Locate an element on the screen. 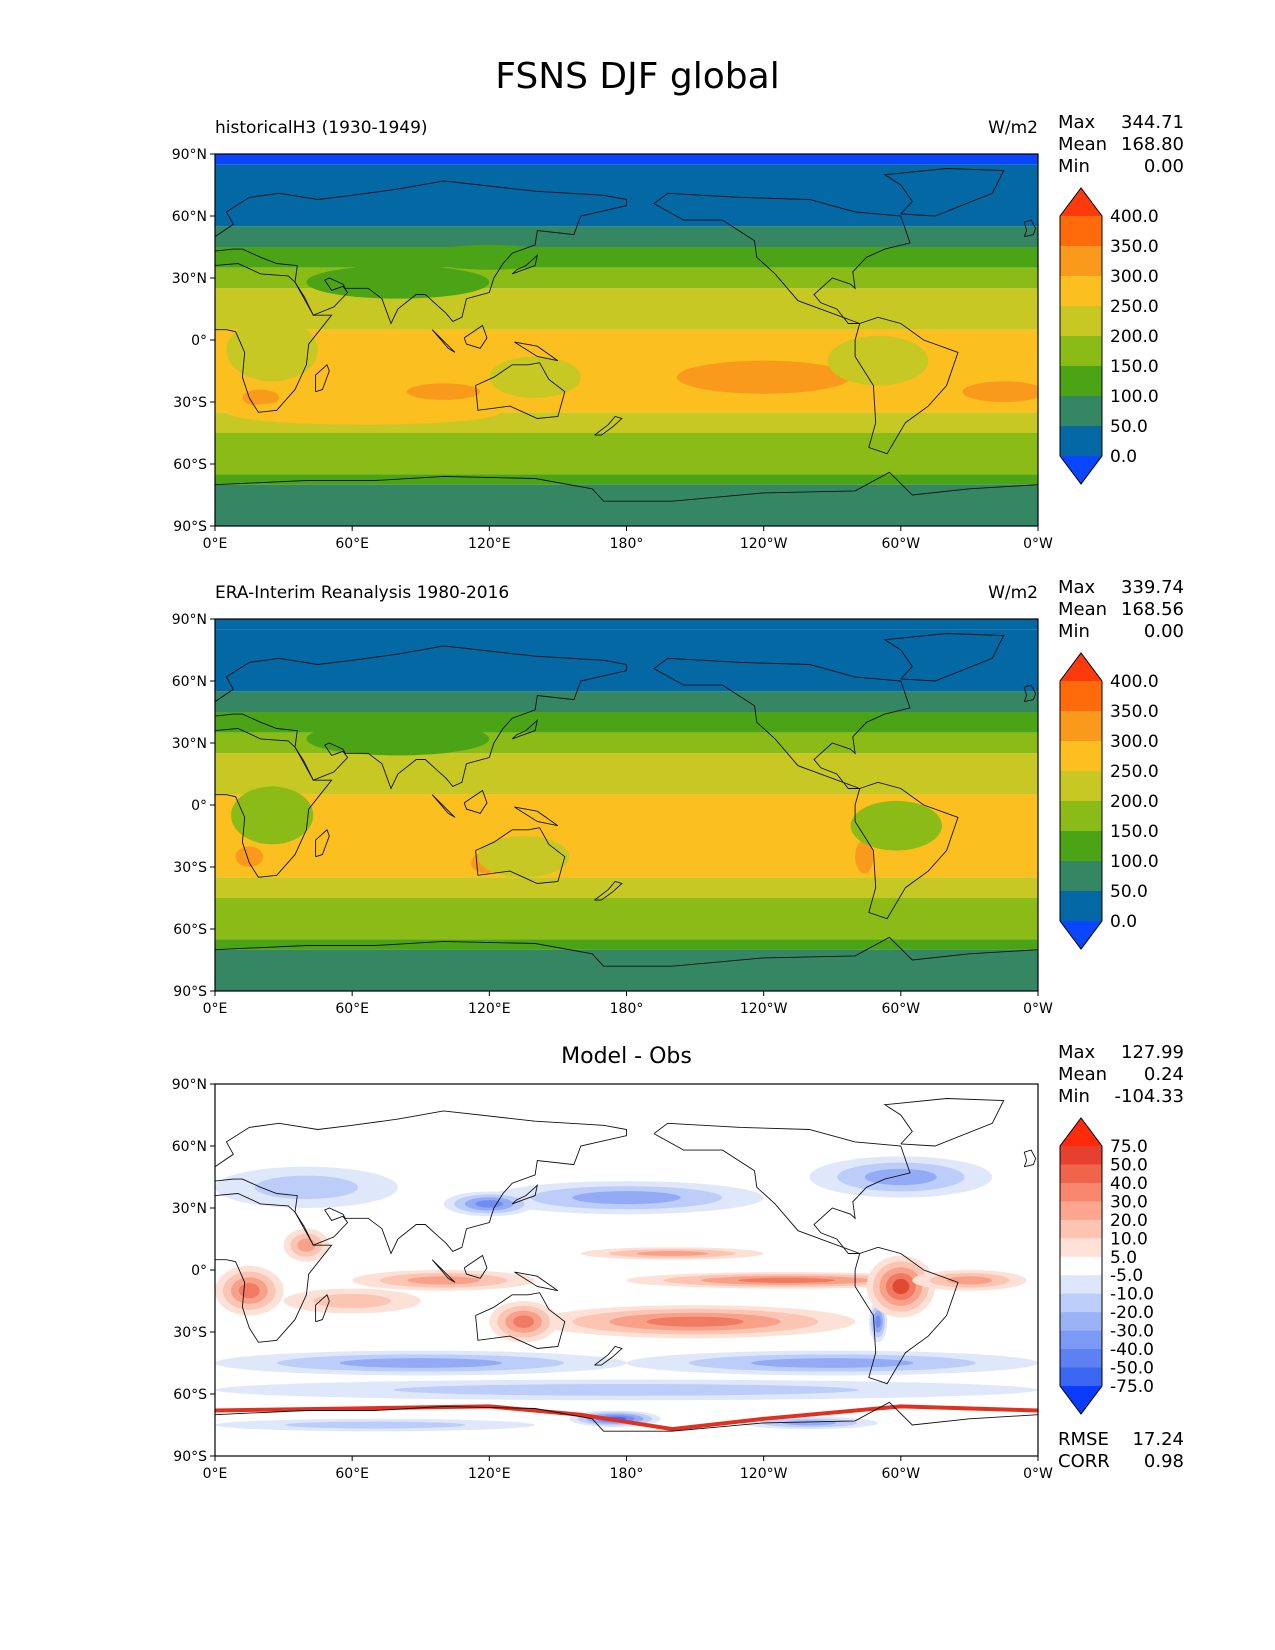  stat-max: Max 127.99 is located at coordinates (1121, 1052).